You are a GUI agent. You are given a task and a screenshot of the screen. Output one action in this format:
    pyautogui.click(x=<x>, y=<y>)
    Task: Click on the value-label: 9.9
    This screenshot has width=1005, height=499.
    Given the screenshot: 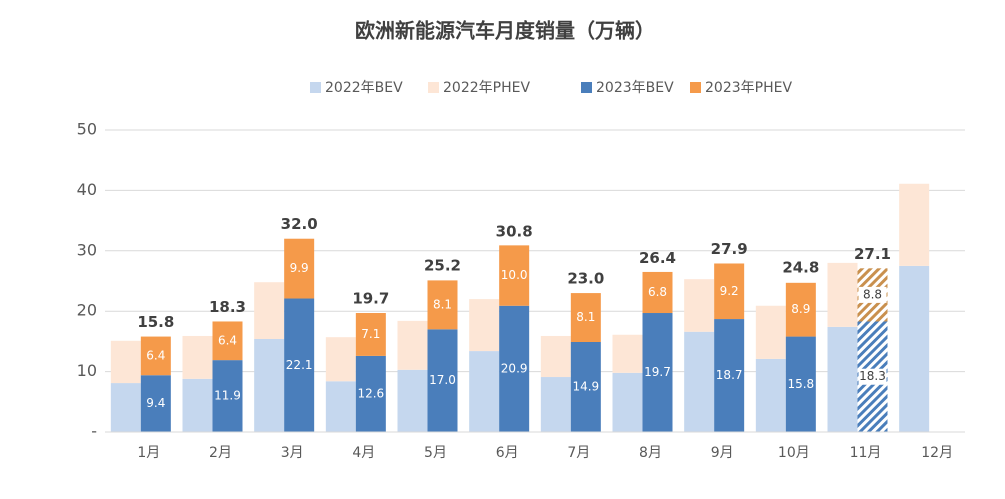 What is the action you would take?
    pyautogui.click(x=299, y=268)
    